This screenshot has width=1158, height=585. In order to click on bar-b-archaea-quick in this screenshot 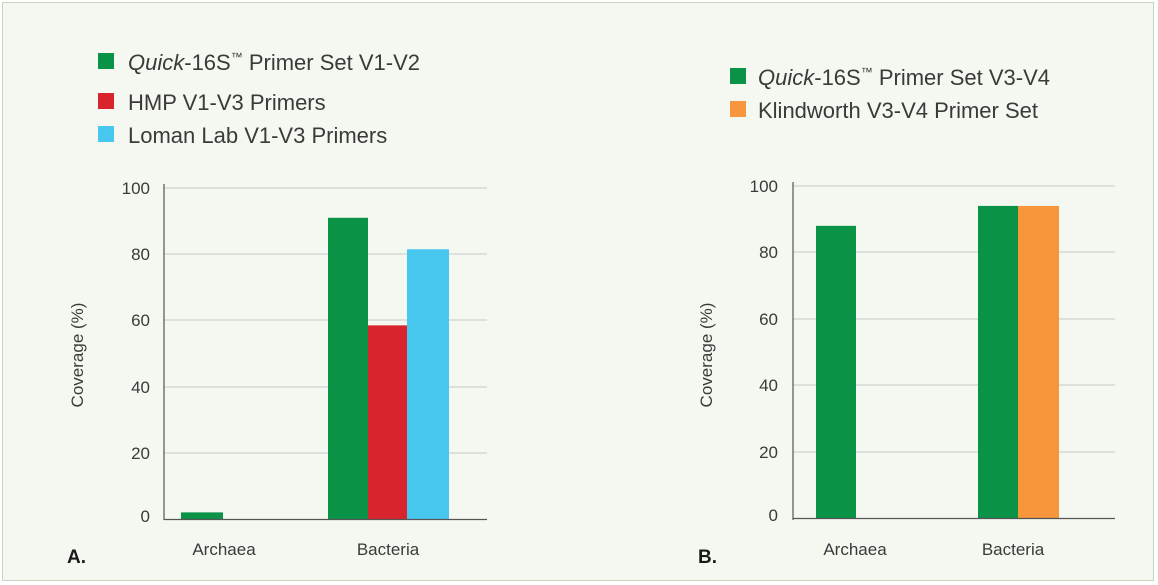, I will do `click(836, 371)`.